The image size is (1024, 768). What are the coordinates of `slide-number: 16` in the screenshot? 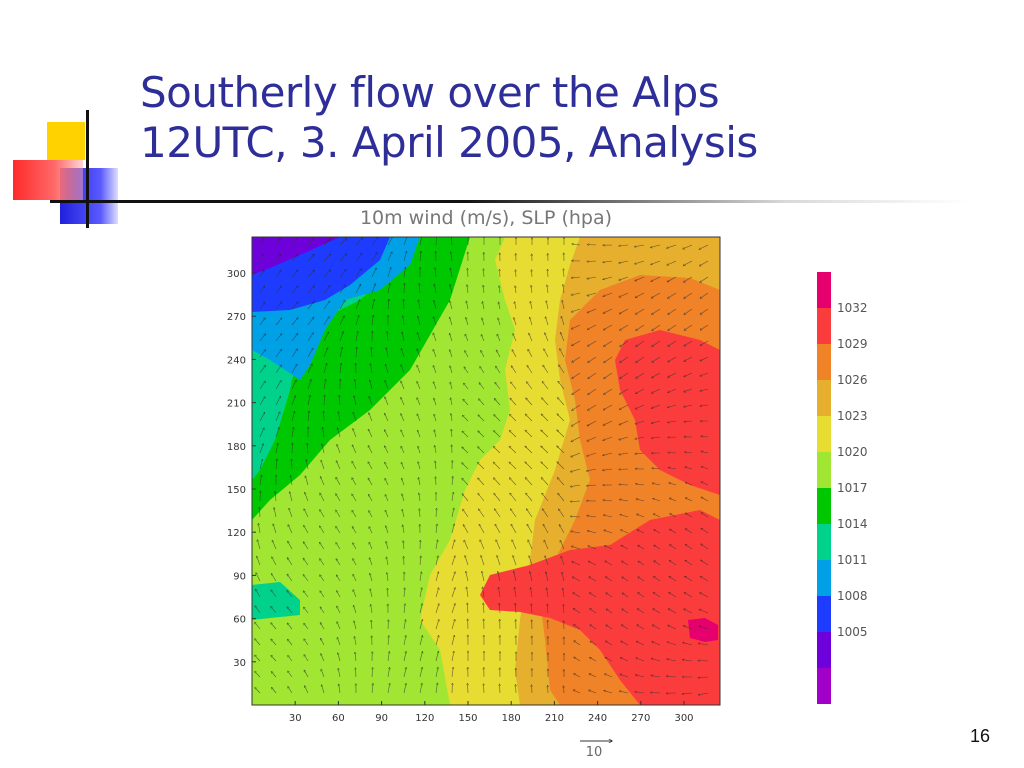 It's located at (979, 736).